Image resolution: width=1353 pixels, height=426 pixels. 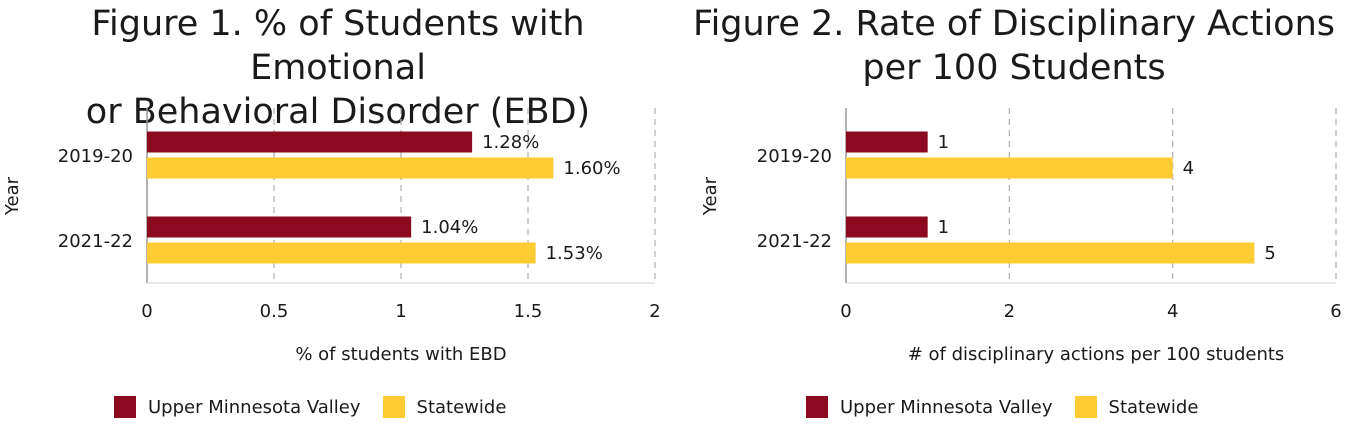 I want to click on x-tick-label: 0.5, so click(x=274, y=311).